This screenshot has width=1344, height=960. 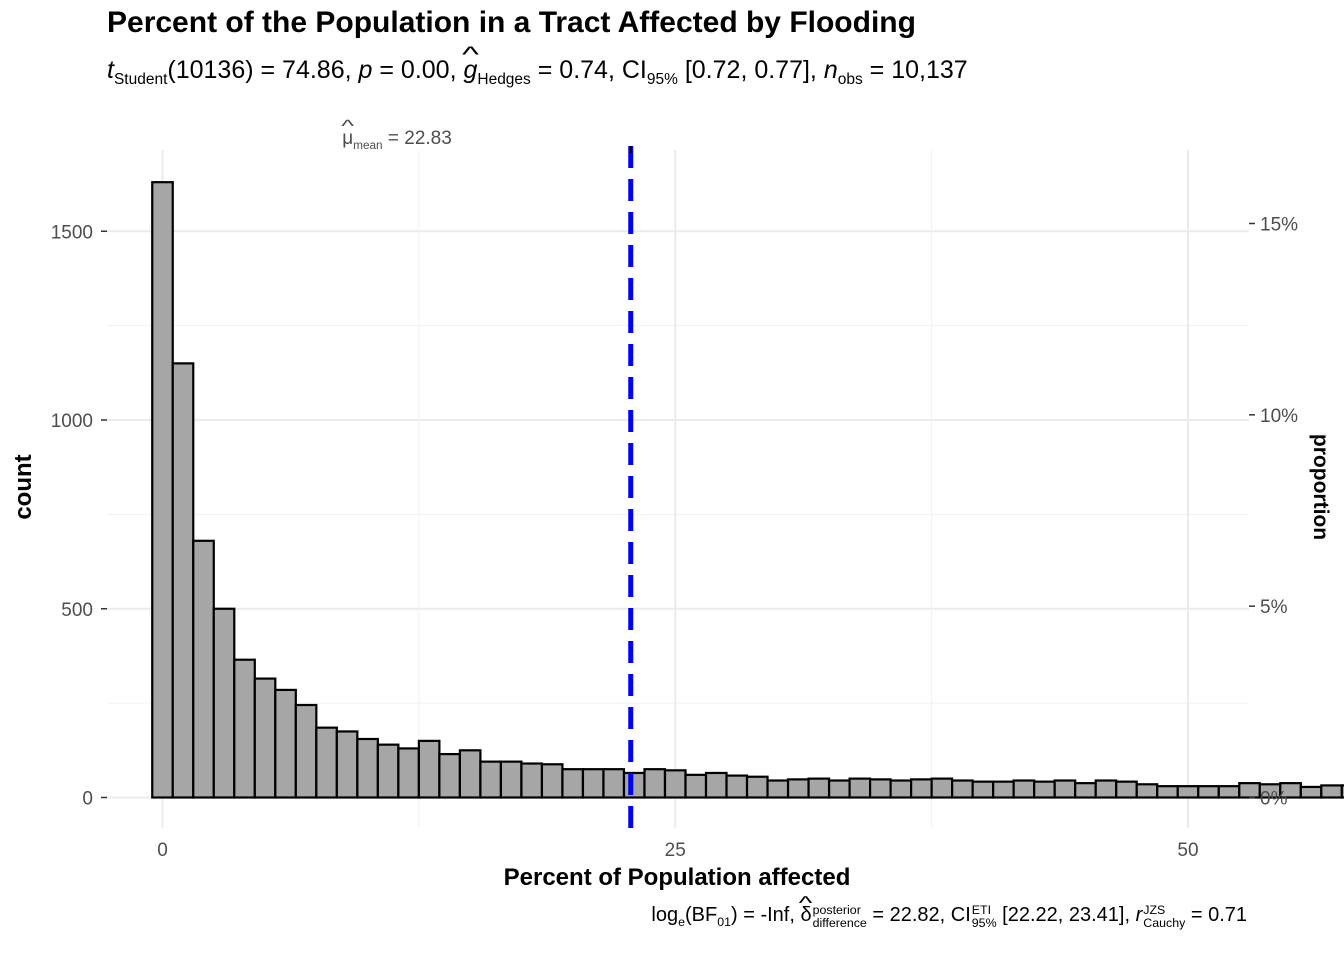 What do you see at coordinates (87, 799) in the screenshot?
I see `y-tick-label: 0` at bounding box center [87, 799].